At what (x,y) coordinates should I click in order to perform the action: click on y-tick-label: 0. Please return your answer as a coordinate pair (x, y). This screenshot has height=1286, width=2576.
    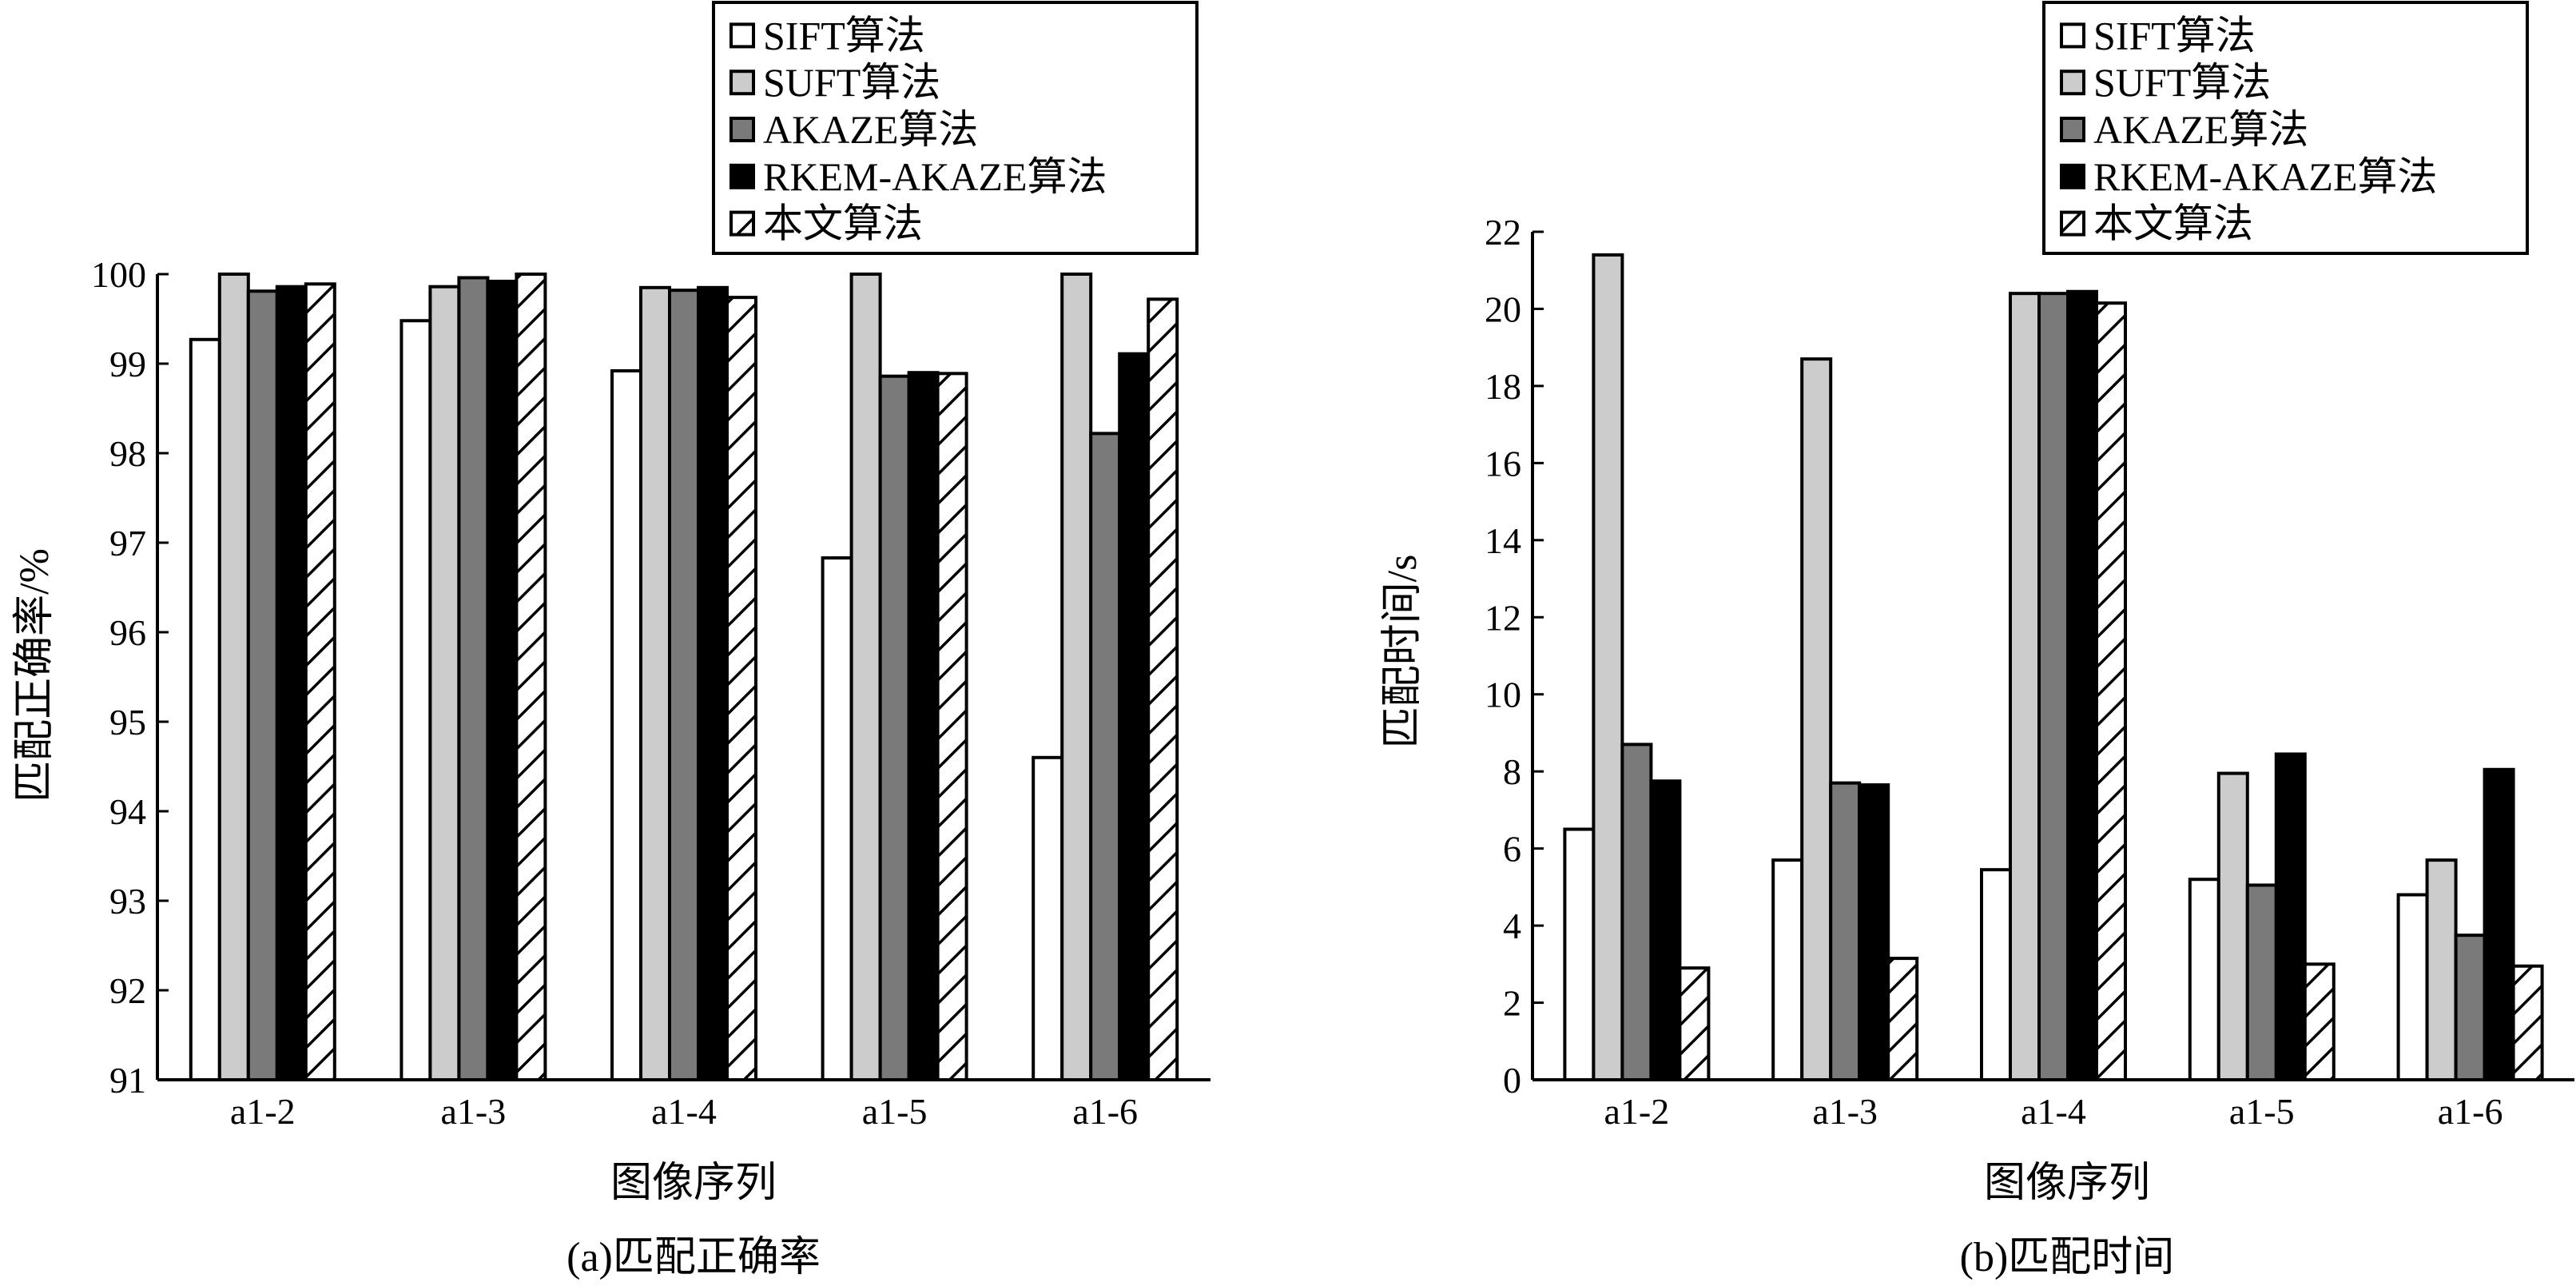
    Looking at the image, I should click on (1512, 1080).